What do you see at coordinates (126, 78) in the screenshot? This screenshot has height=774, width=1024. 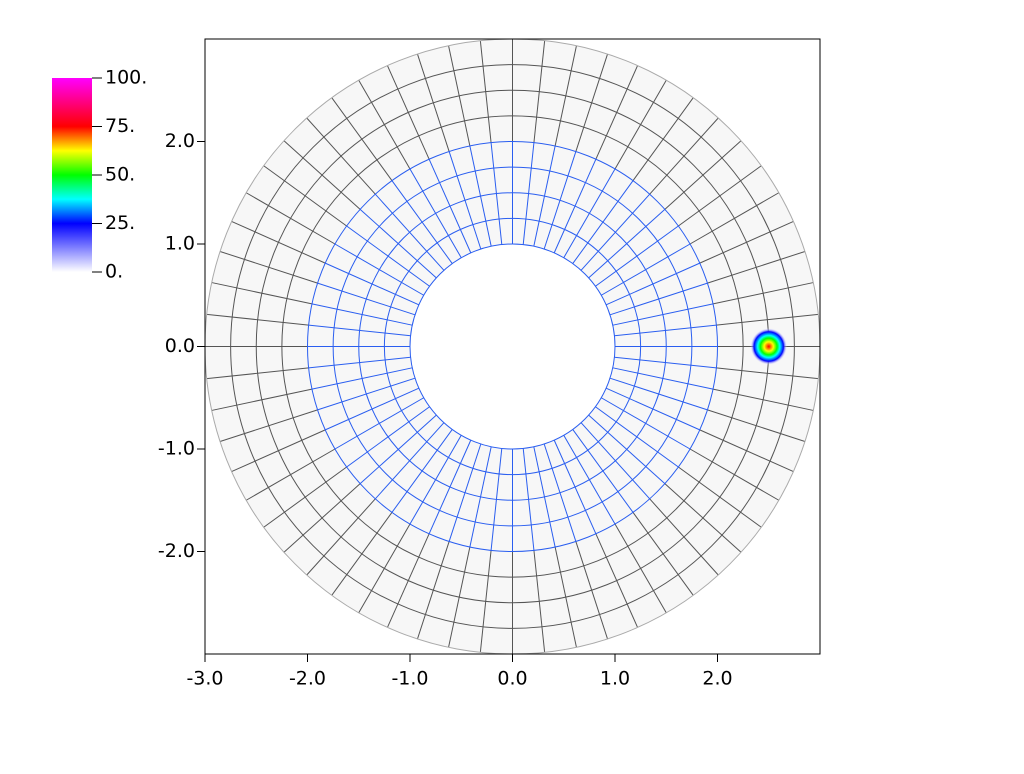 I see `colorbar-tick-label: 100.` at bounding box center [126, 78].